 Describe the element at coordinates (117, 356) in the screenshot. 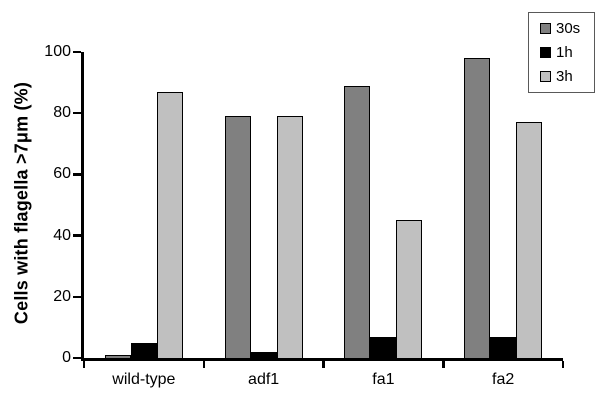

I see `bar-30s-wild-type` at that location.